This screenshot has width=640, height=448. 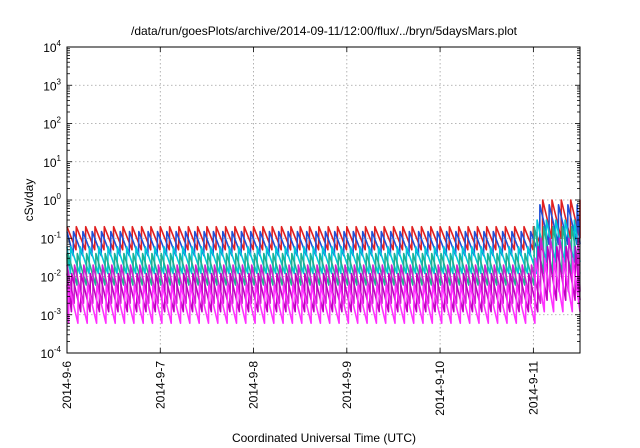 I want to click on x-axis-label: Coordinated Universal Time (UTC), so click(x=324, y=438).